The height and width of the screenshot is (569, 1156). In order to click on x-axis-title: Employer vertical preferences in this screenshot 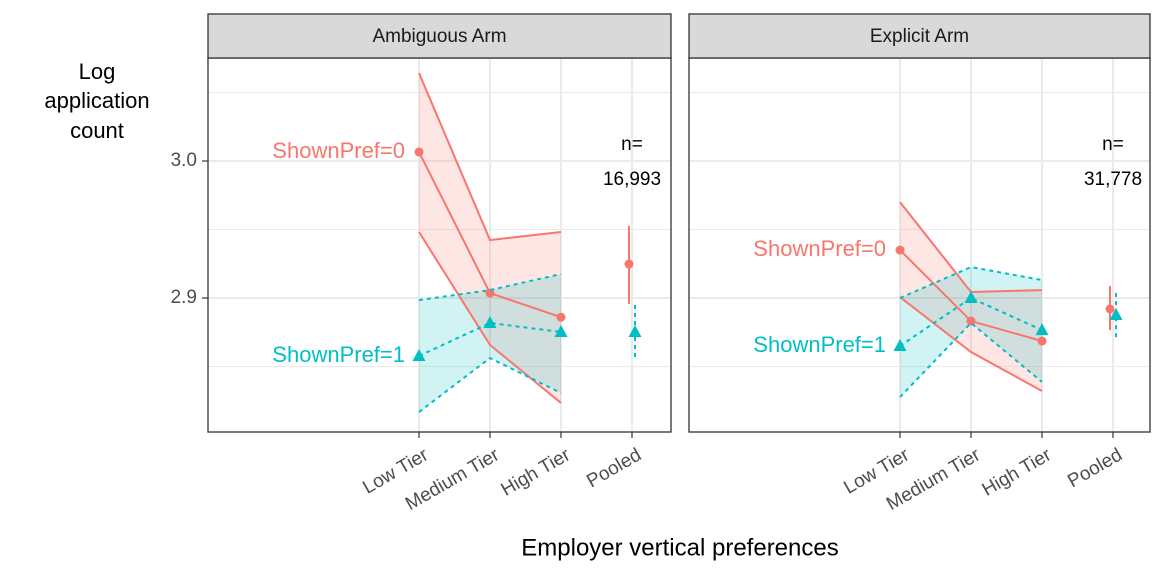, I will do `click(679, 547)`.